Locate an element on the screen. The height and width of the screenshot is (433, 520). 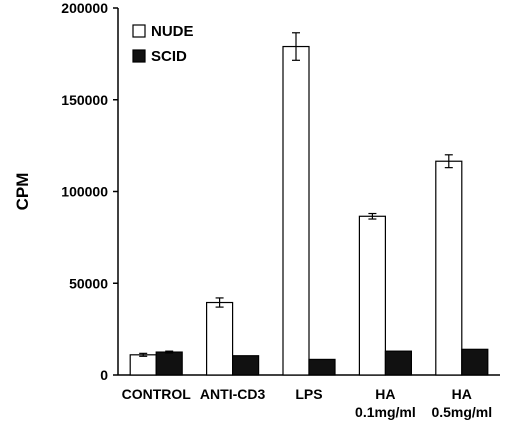
y-tick-label: 50000 is located at coordinates (88, 283).